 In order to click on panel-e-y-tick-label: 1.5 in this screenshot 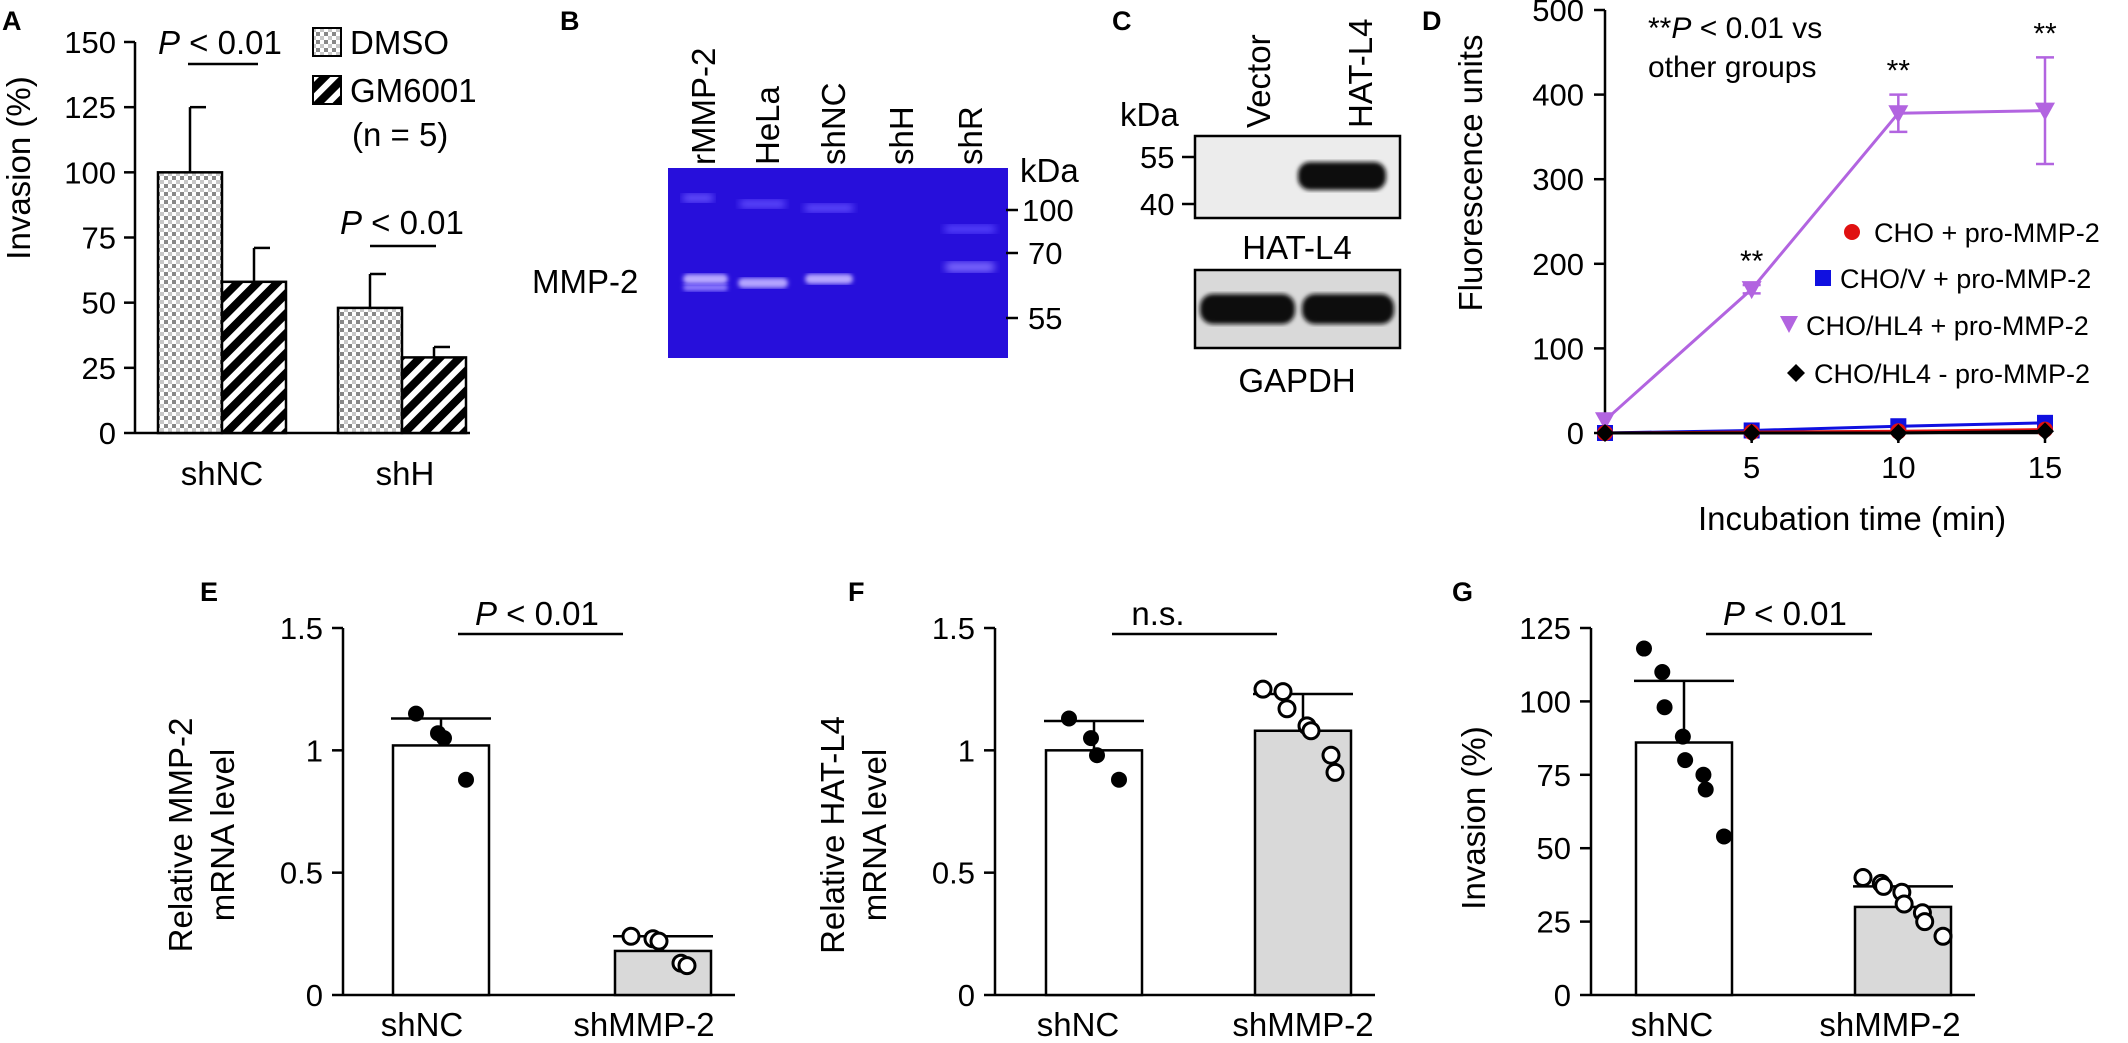, I will do `click(301, 628)`.